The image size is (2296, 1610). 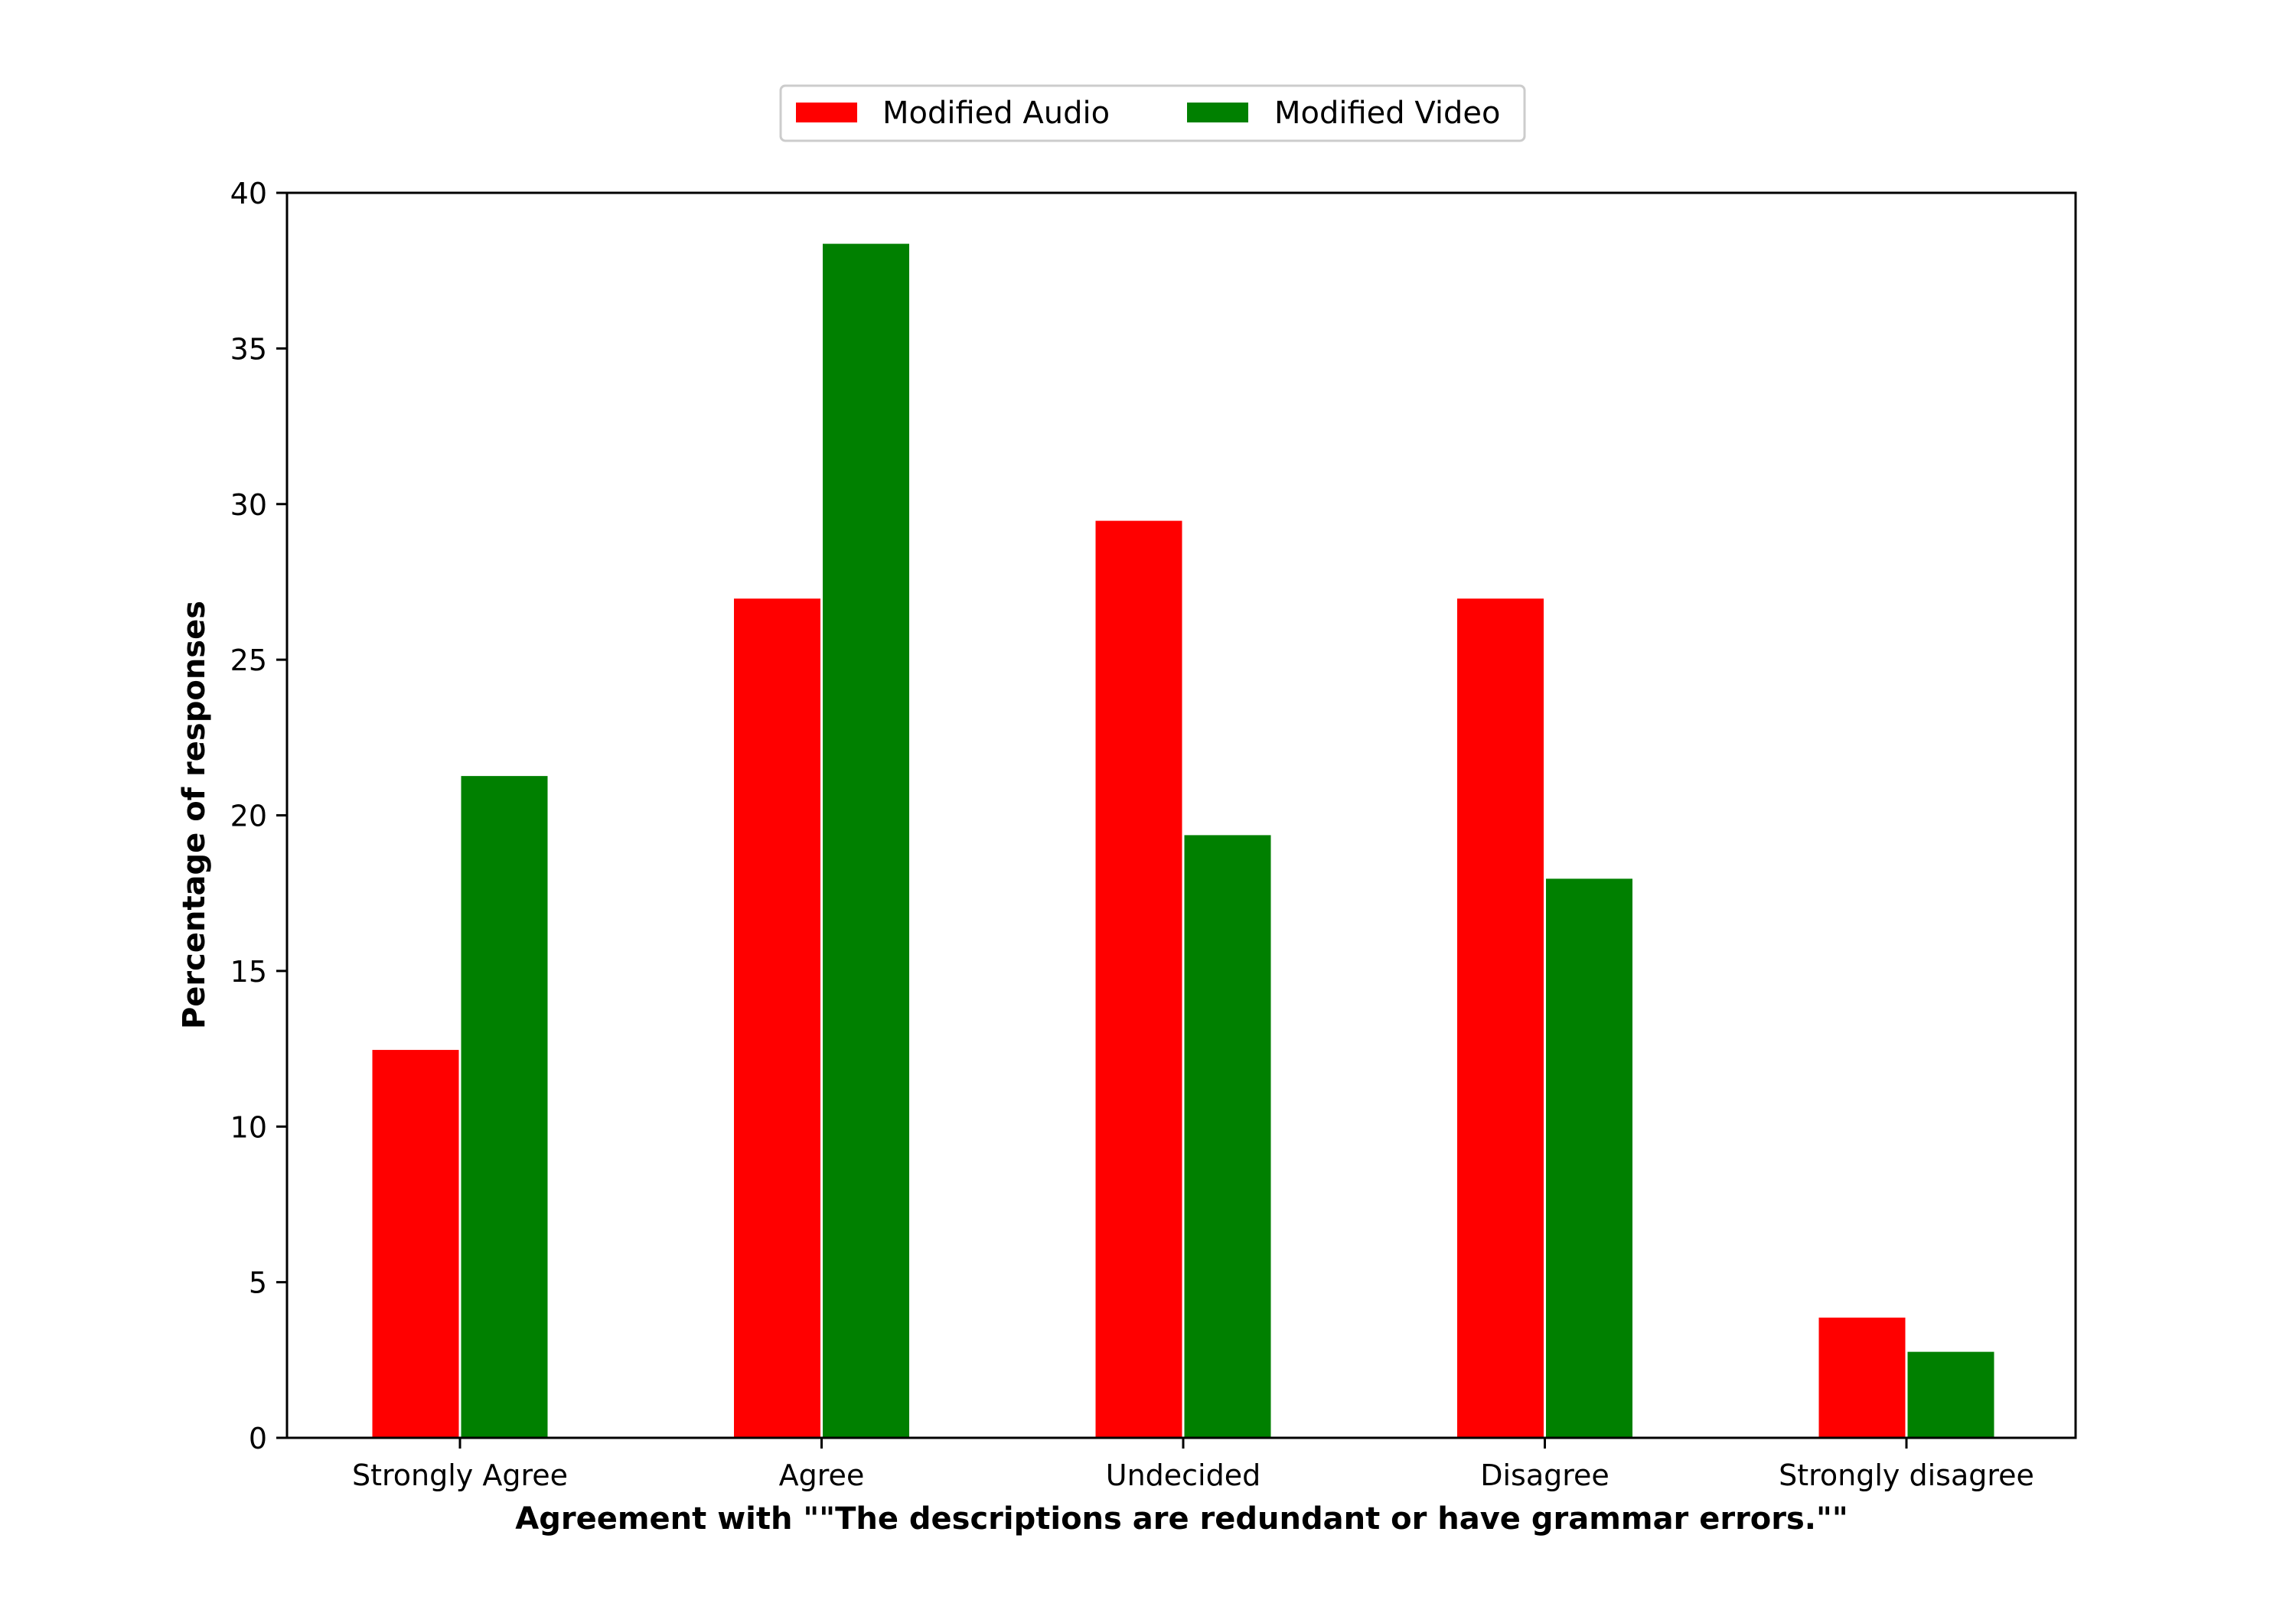 I want to click on legend: Modified Audio Modified Video, so click(x=1152, y=113).